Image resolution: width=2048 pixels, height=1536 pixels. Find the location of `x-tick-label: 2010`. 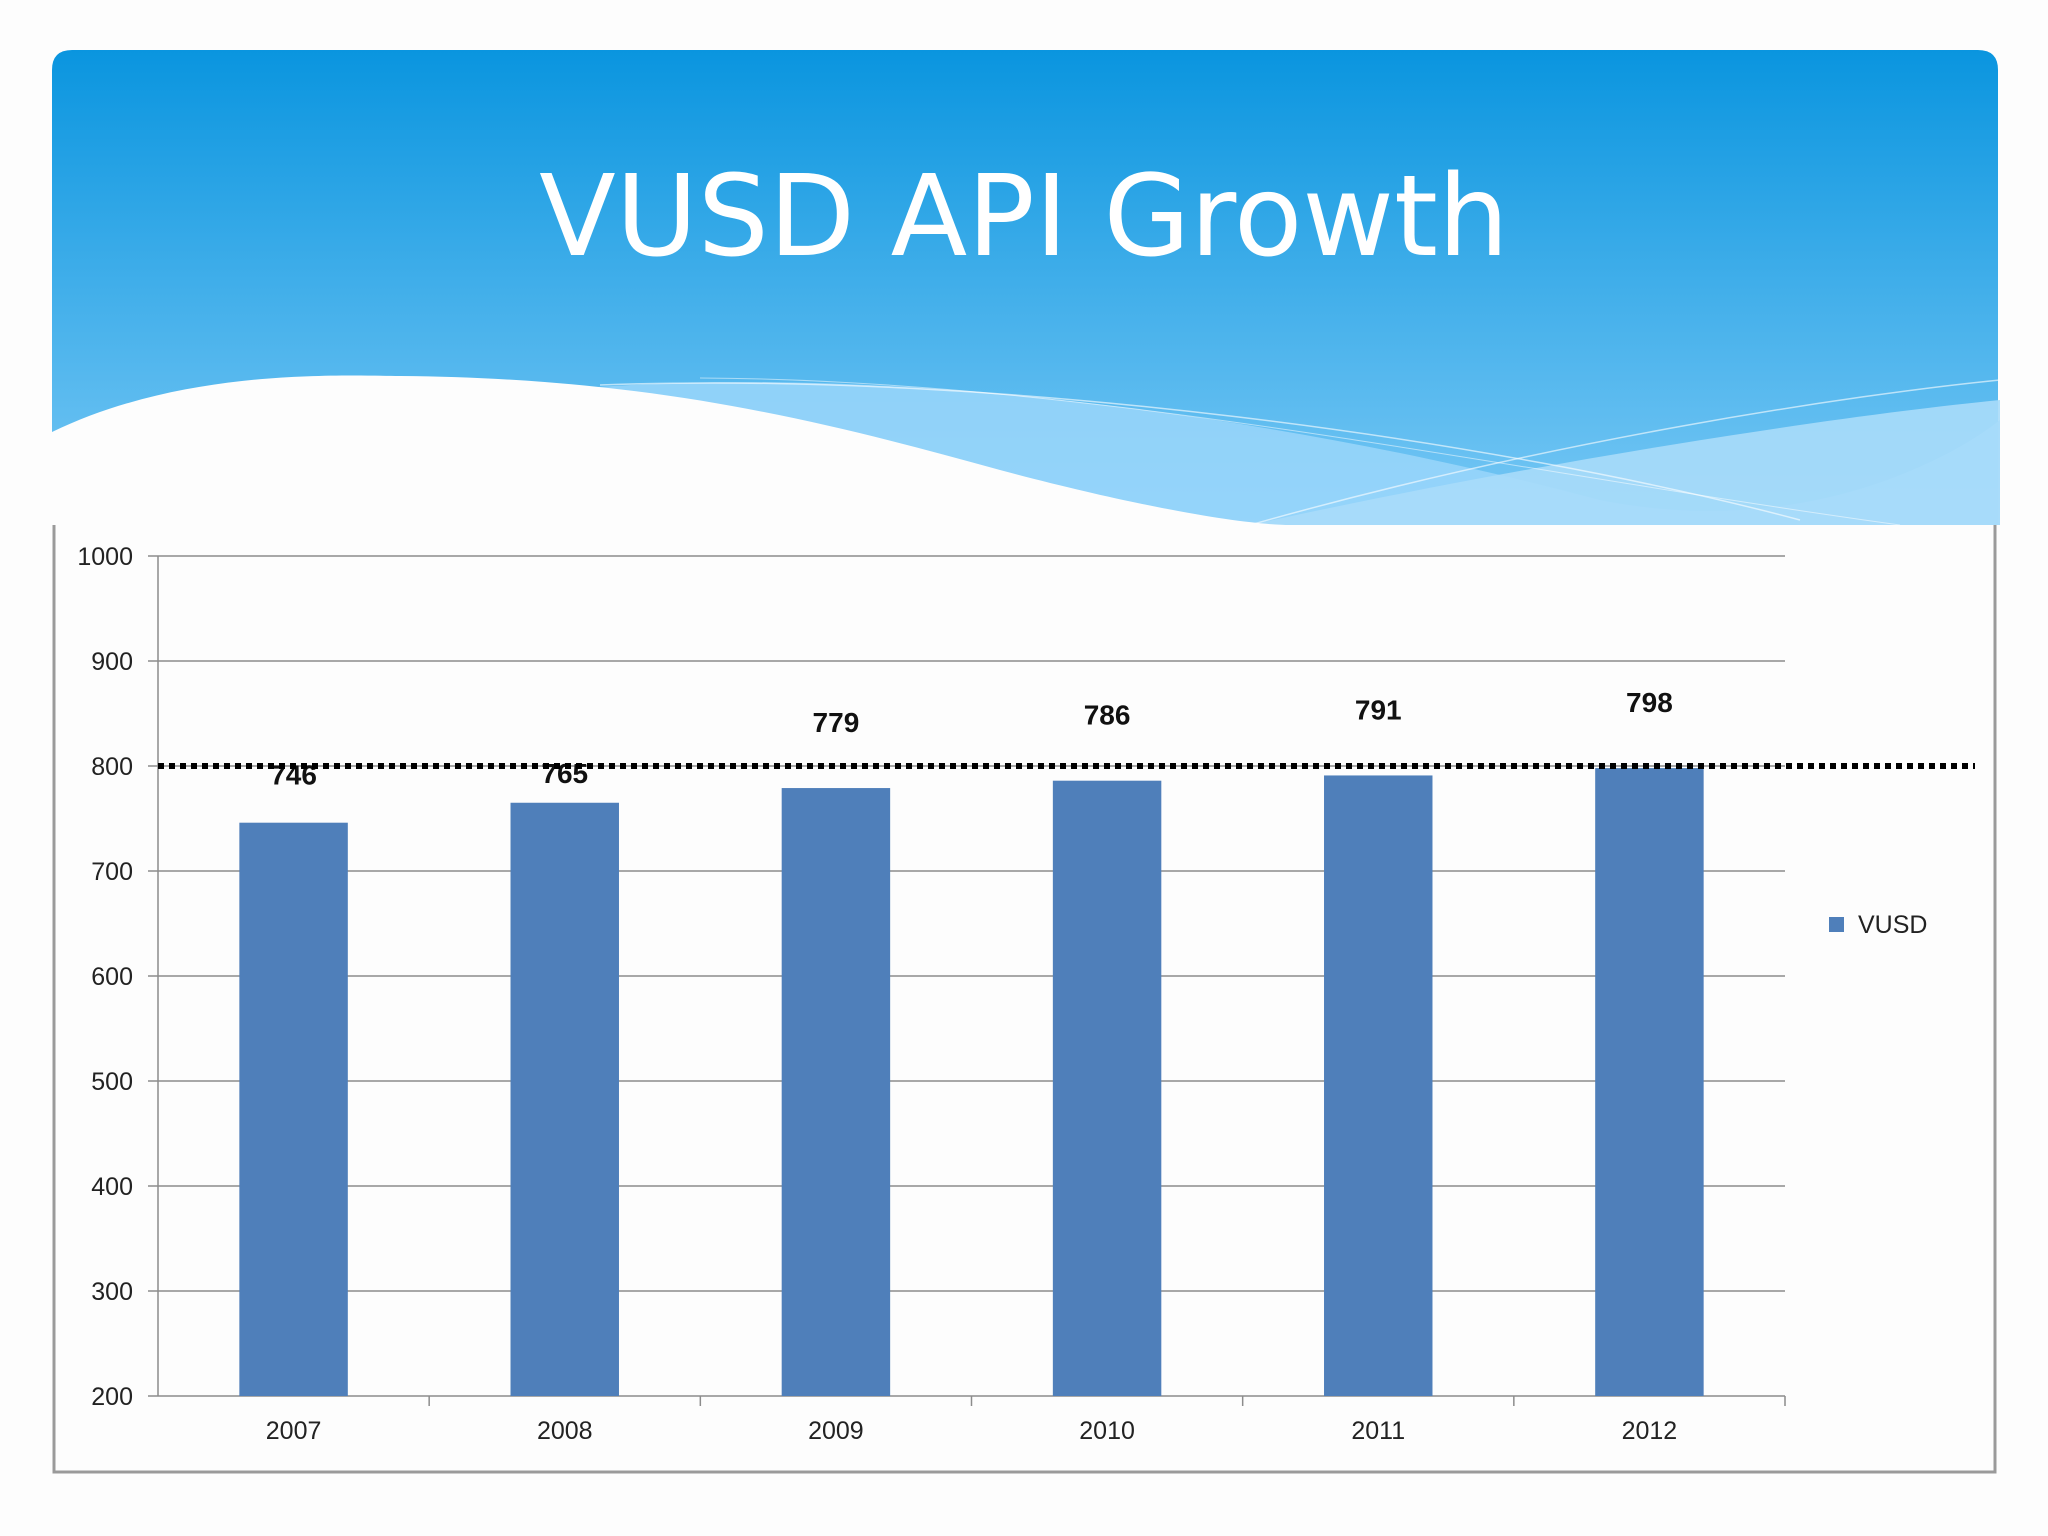

x-tick-label: 2010 is located at coordinates (1107, 1431).